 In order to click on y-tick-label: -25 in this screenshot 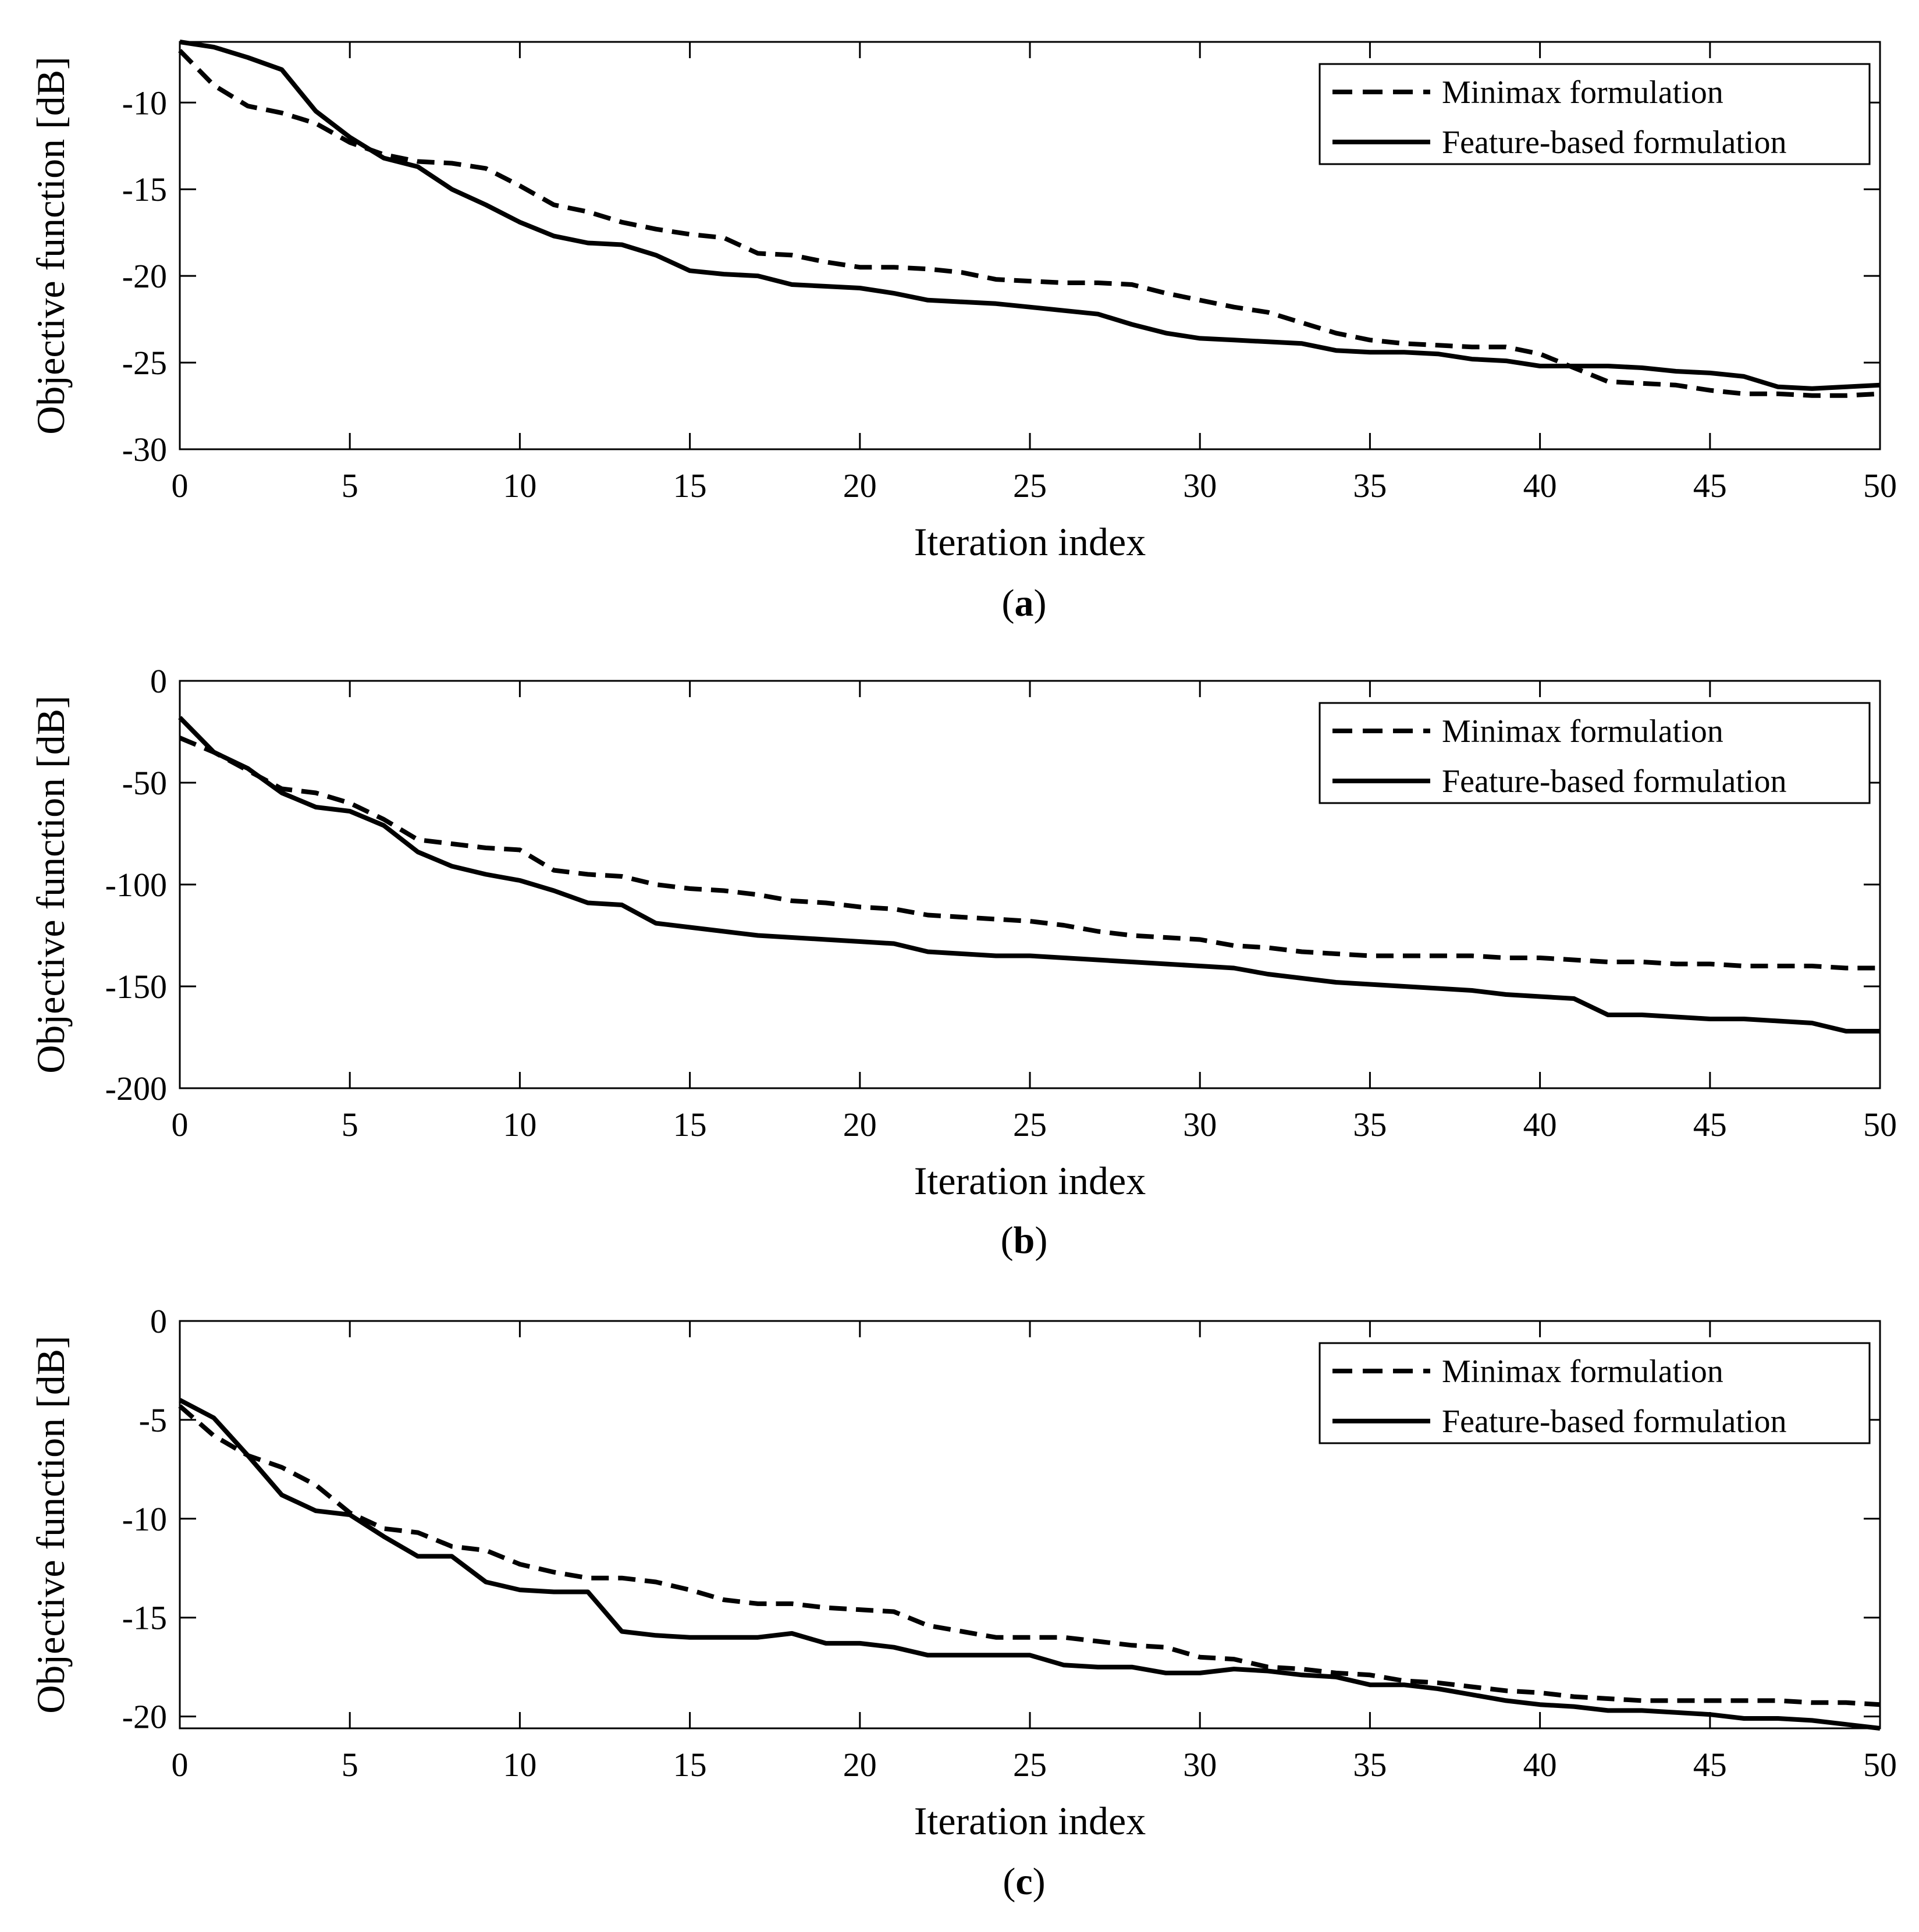, I will do `click(144, 363)`.